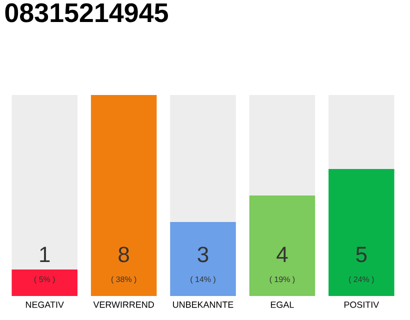  What do you see at coordinates (123, 254) in the screenshot?
I see `annotation: 8` at bounding box center [123, 254].